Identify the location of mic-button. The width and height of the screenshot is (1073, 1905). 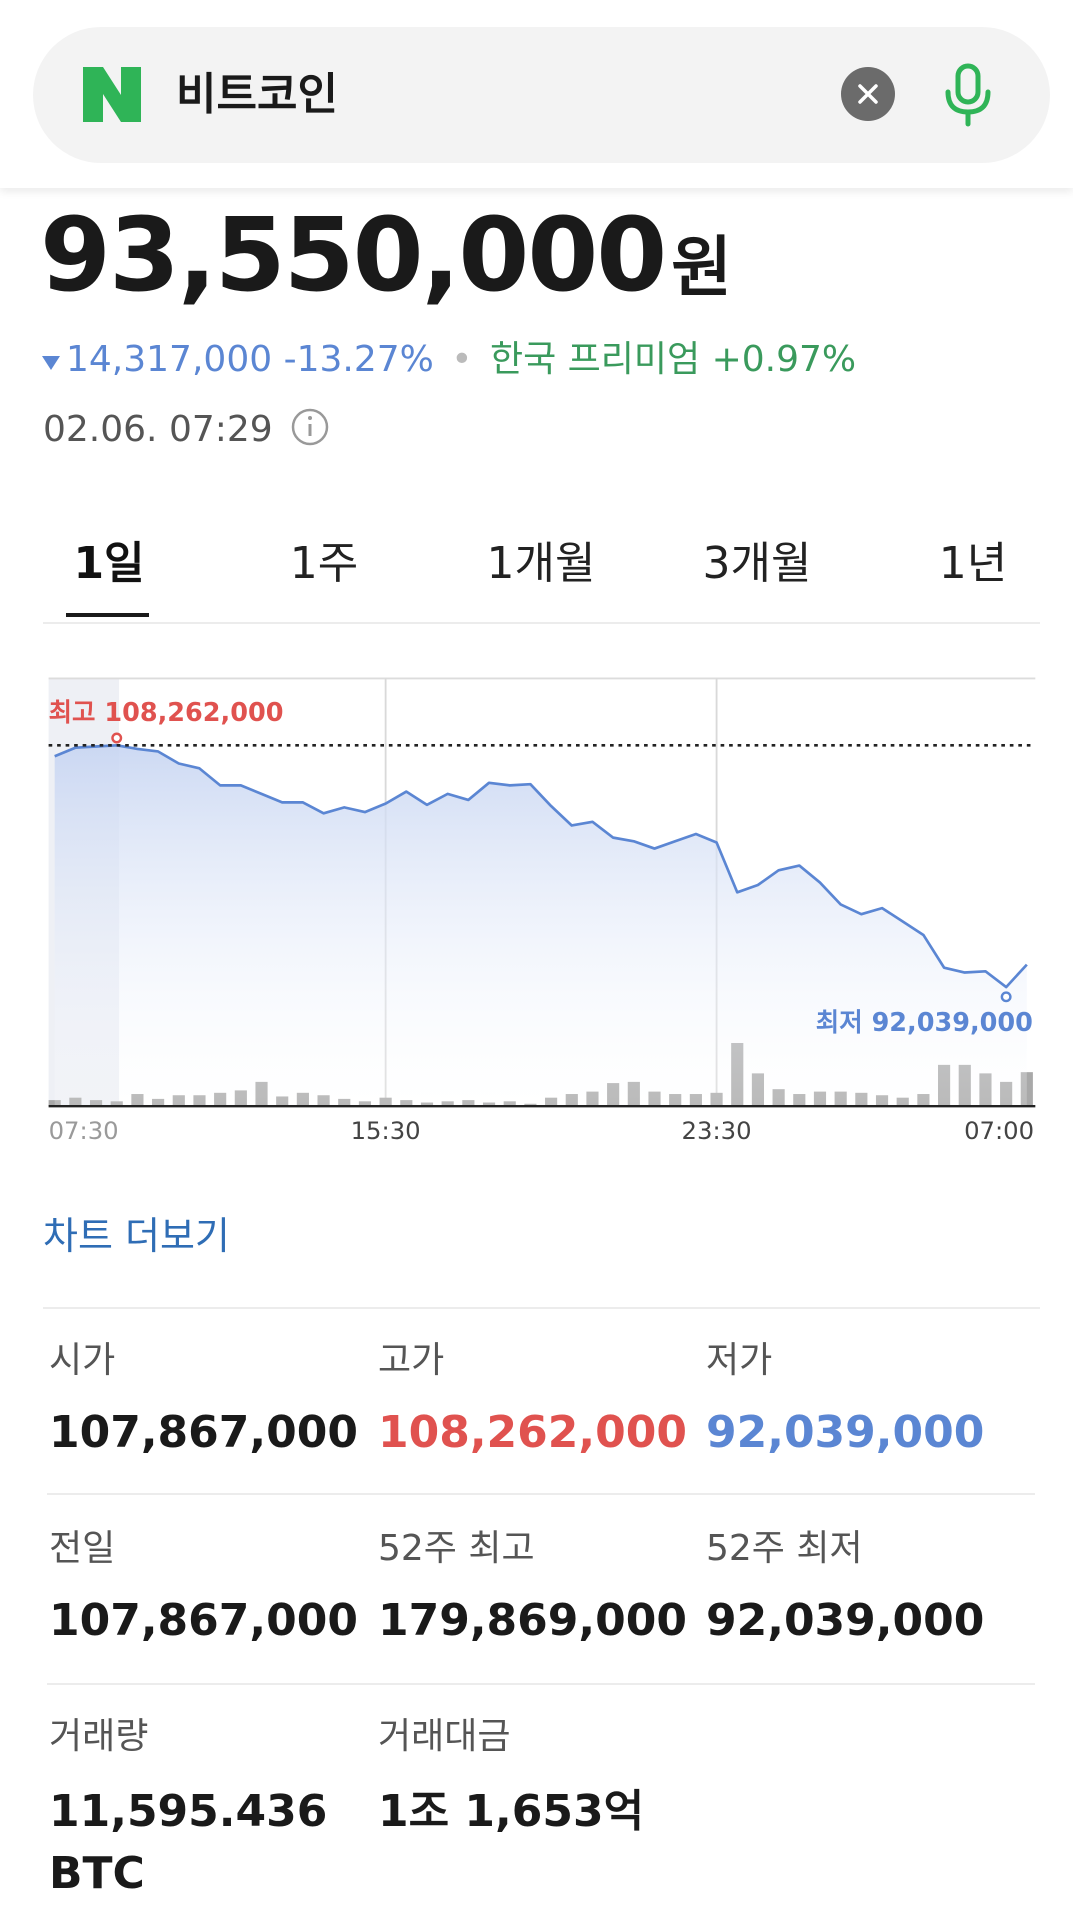
(968, 96).